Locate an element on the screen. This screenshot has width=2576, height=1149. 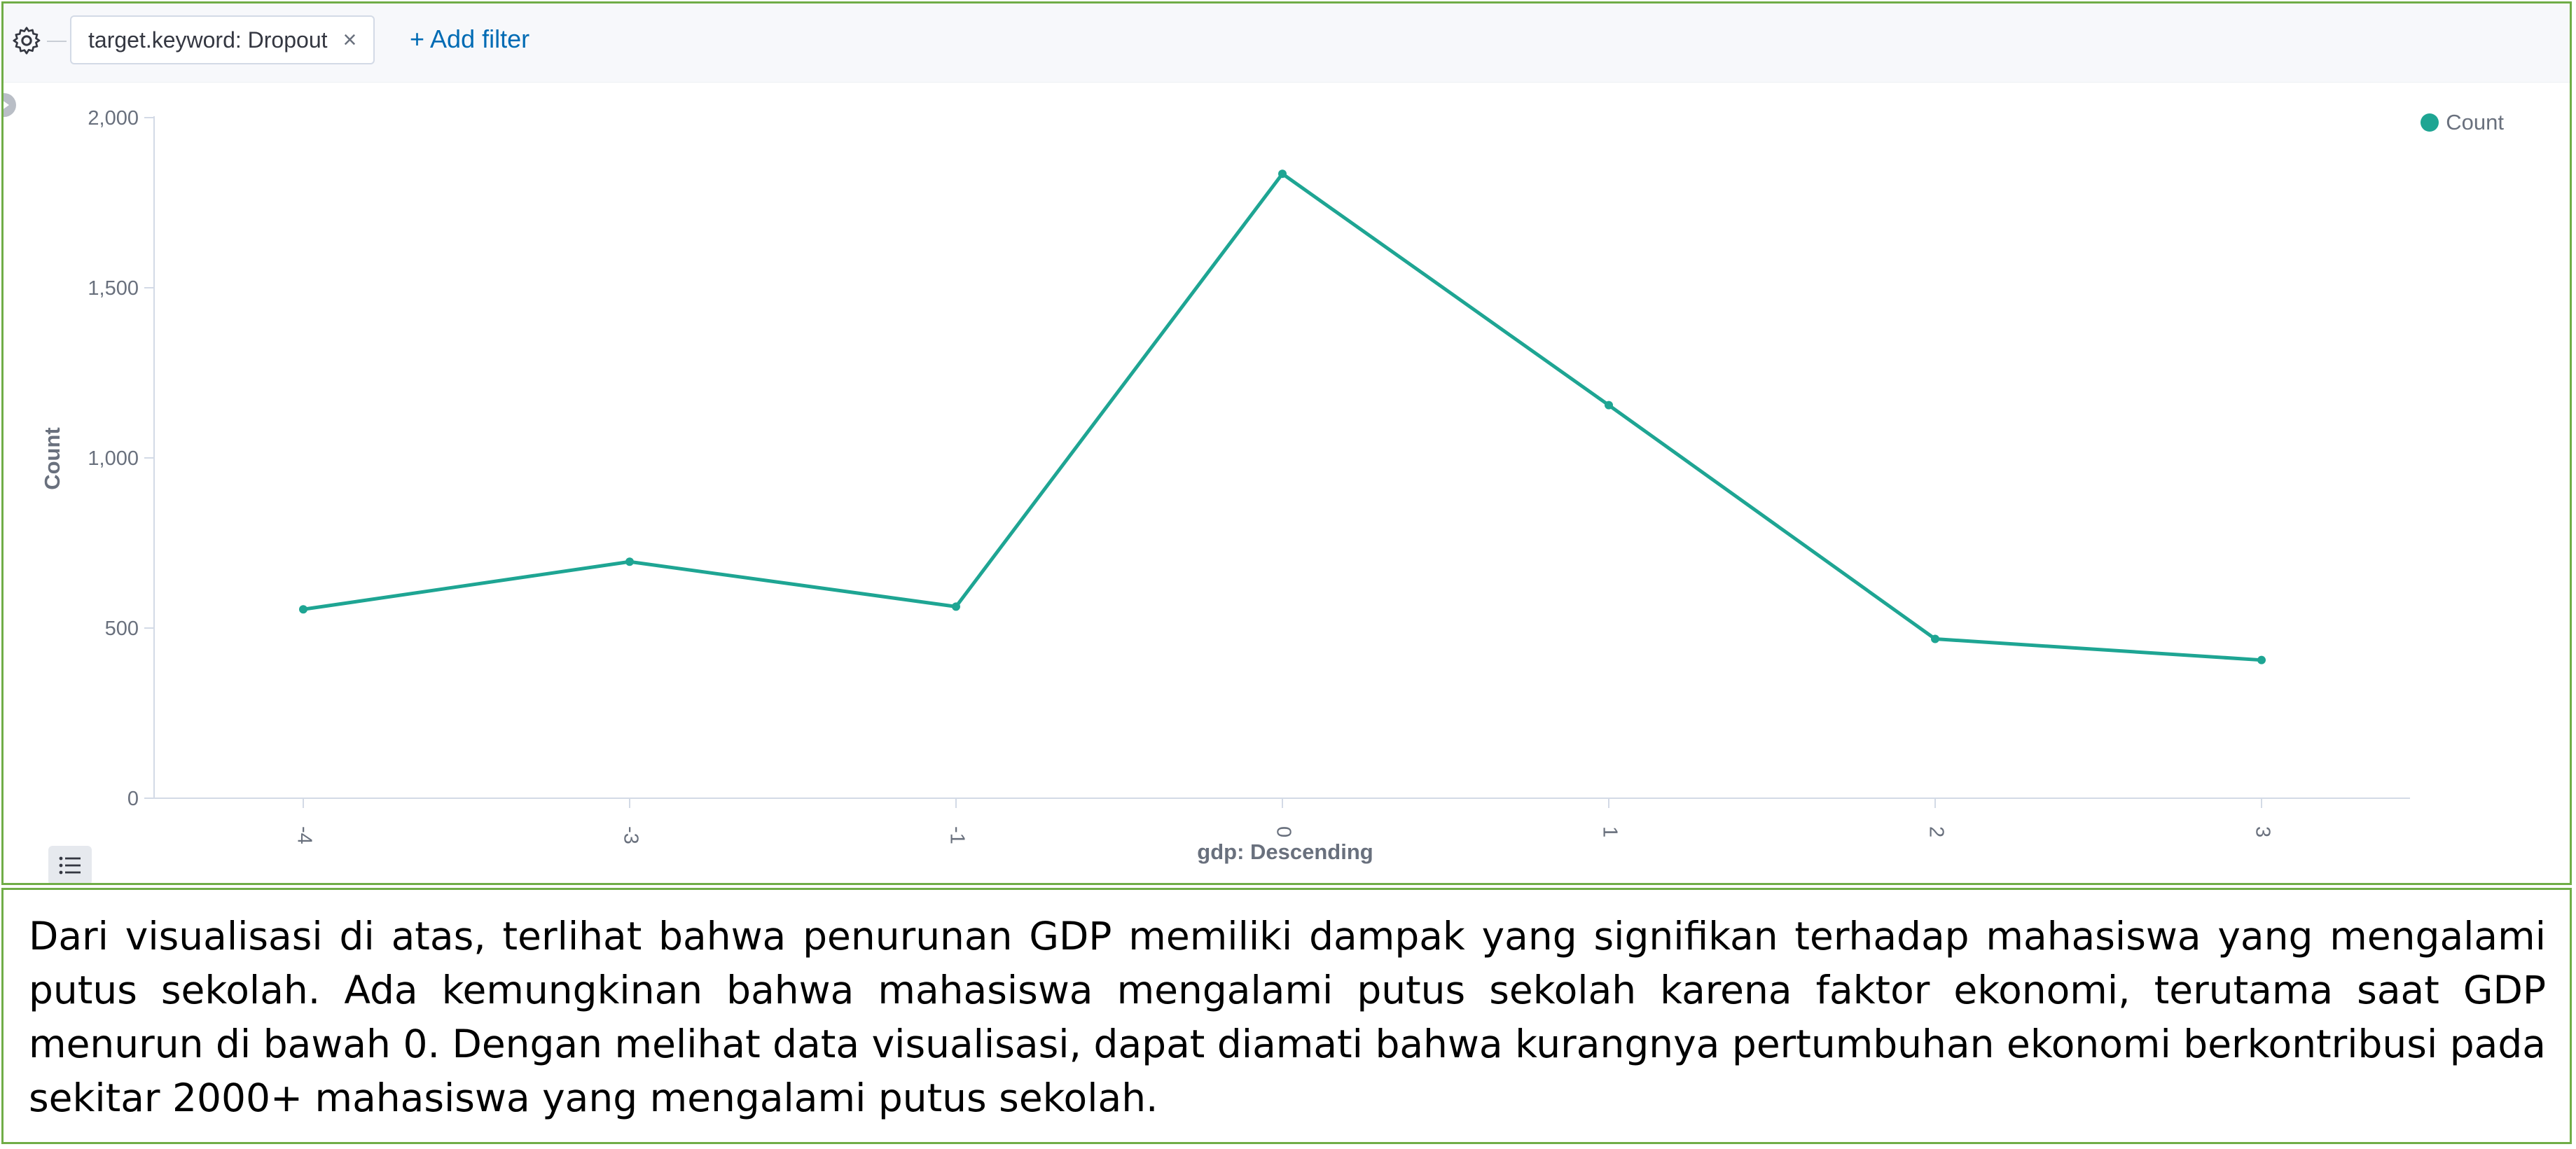
x-tick-label: -1 is located at coordinates (957, 835).